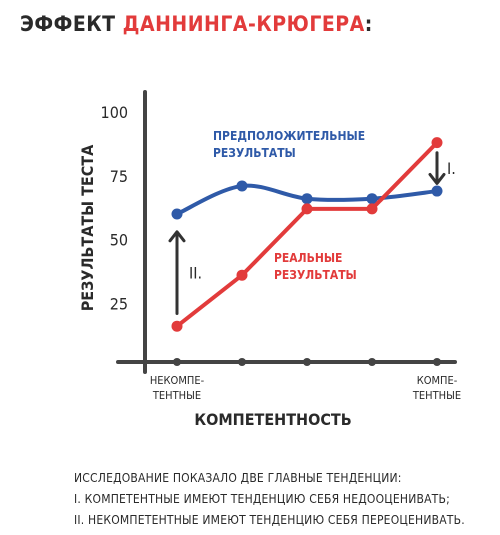 Image resolution: width=500 pixels, height=535 pixels. Describe the element at coordinates (451, 168) in the screenshot. I see `annotation-label: I.` at that location.